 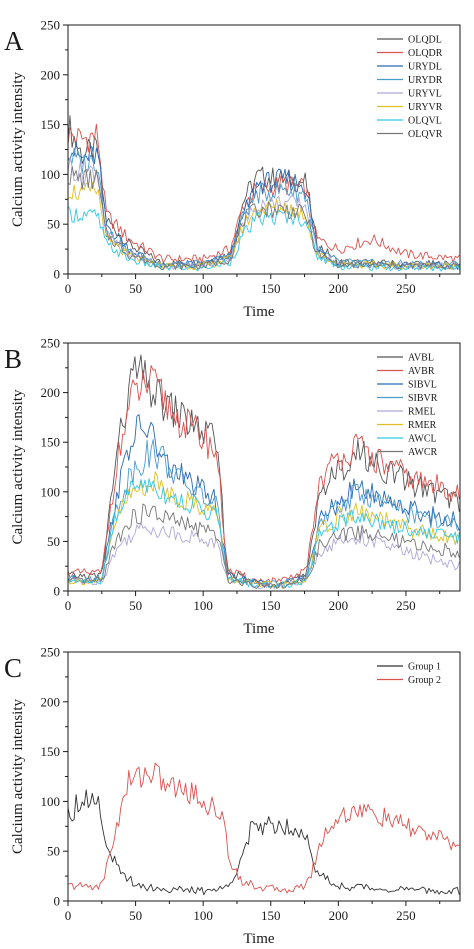 What do you see at coordinates (421, 371) in the screenshot?
I see `legend-label: AVBR` at bounding box center [421, 371].